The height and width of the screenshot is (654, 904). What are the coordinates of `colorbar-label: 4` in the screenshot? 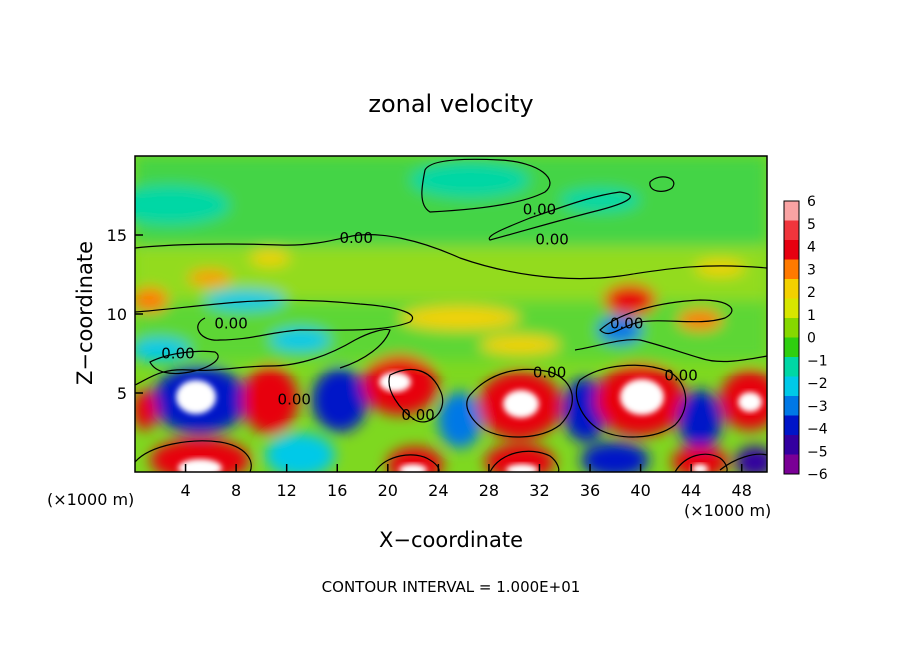 It's located at (811, 248).